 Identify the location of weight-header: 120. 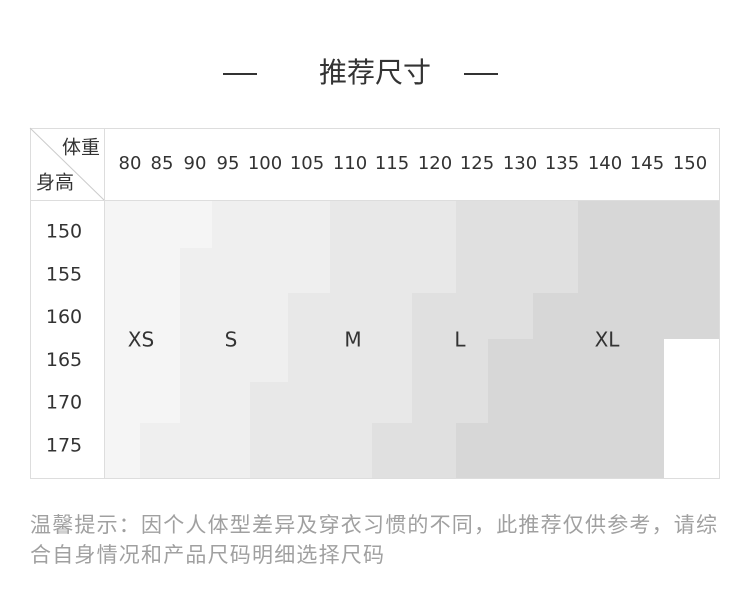
(435, 163).